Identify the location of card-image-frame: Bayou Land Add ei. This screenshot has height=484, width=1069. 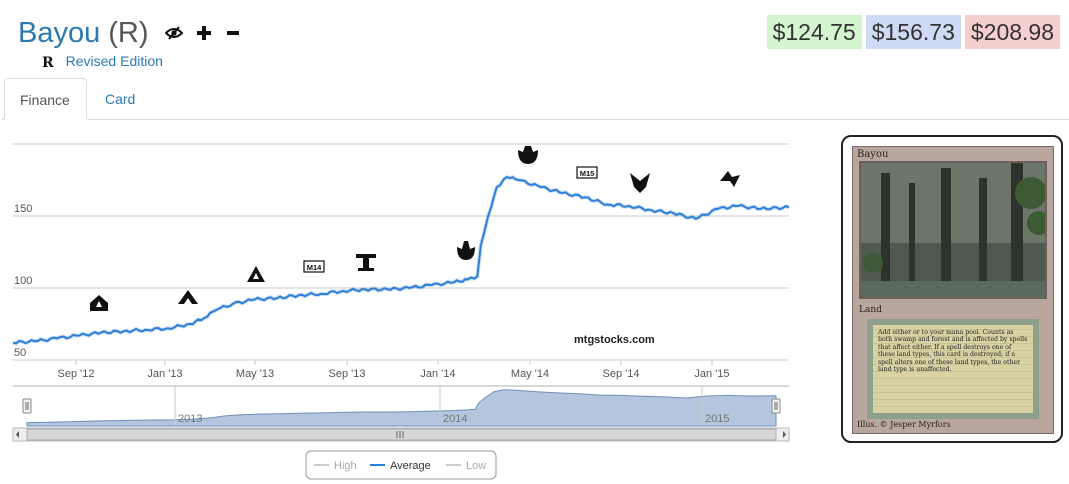
(952, 289).